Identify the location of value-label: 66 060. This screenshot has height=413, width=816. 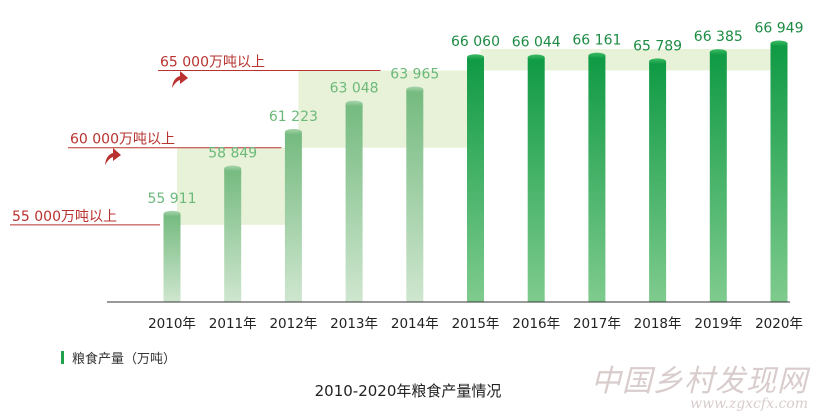
(475, 42).